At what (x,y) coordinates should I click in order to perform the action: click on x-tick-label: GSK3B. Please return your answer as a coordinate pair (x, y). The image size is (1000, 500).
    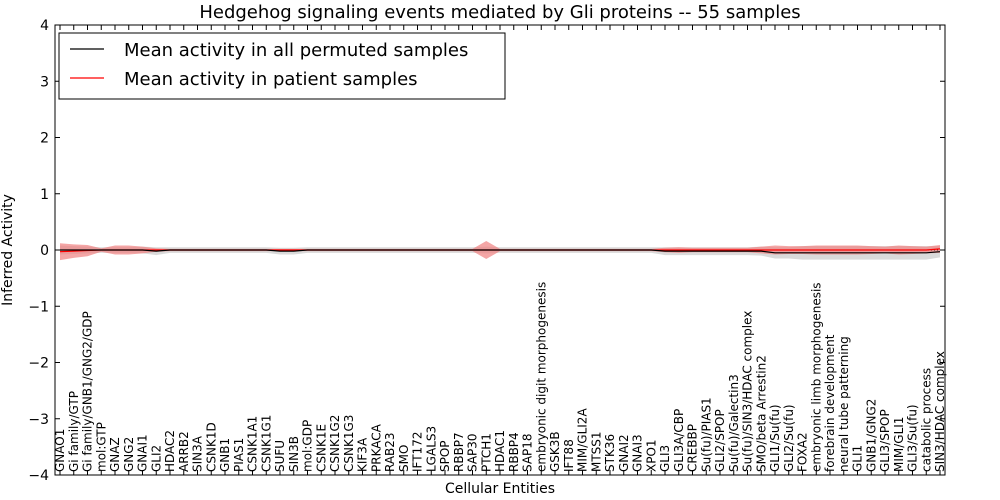
    Looking at the image, I should click on (555, 451).